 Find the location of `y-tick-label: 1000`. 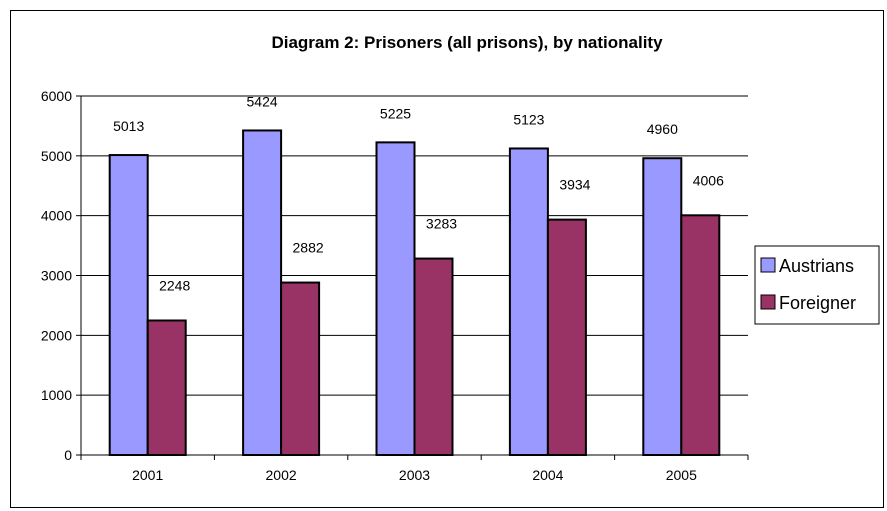

y-tick-label: 1000 is located at coordinates (56, 395).